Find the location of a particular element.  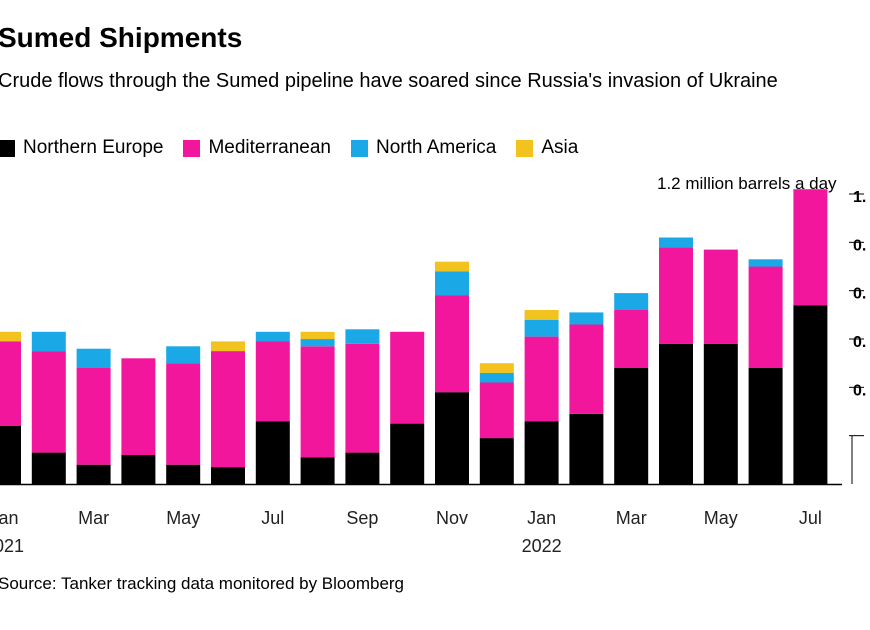

bar-north-america-feb-2021 is located at coordinates (48, 341).